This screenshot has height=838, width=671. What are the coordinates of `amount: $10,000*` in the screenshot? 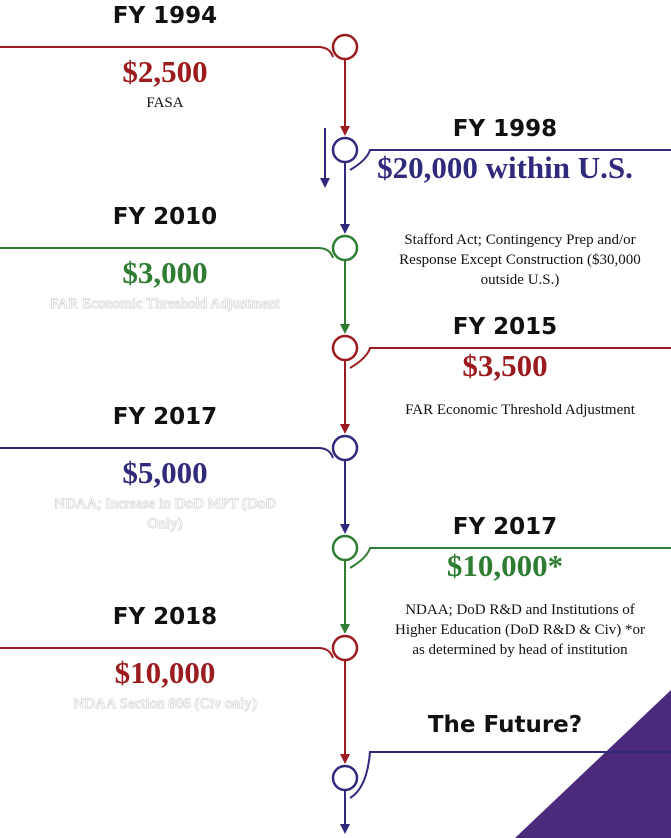 It's located at (505, 565).